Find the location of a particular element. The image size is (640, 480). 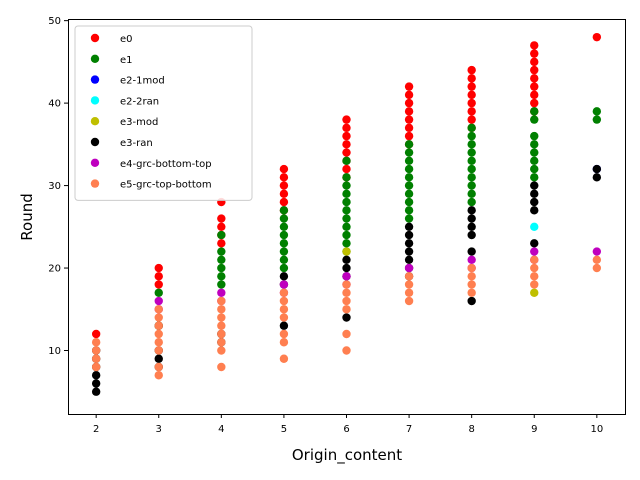

x-tick-label-8: 8 is located at coordinates (471, 429).